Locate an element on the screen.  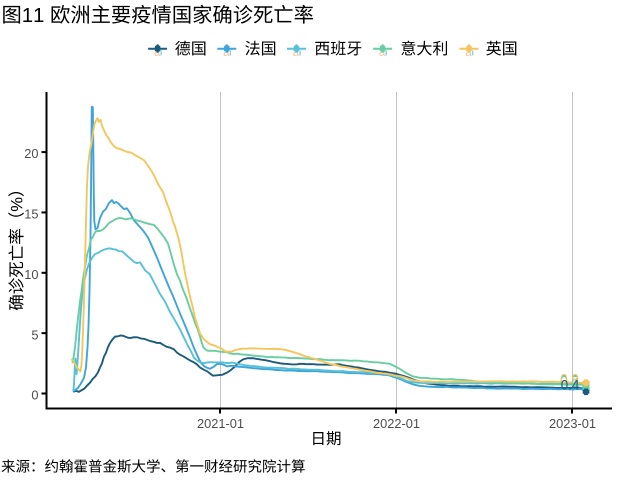
svg-text: 0.4 is located at coordinates (570, 384).